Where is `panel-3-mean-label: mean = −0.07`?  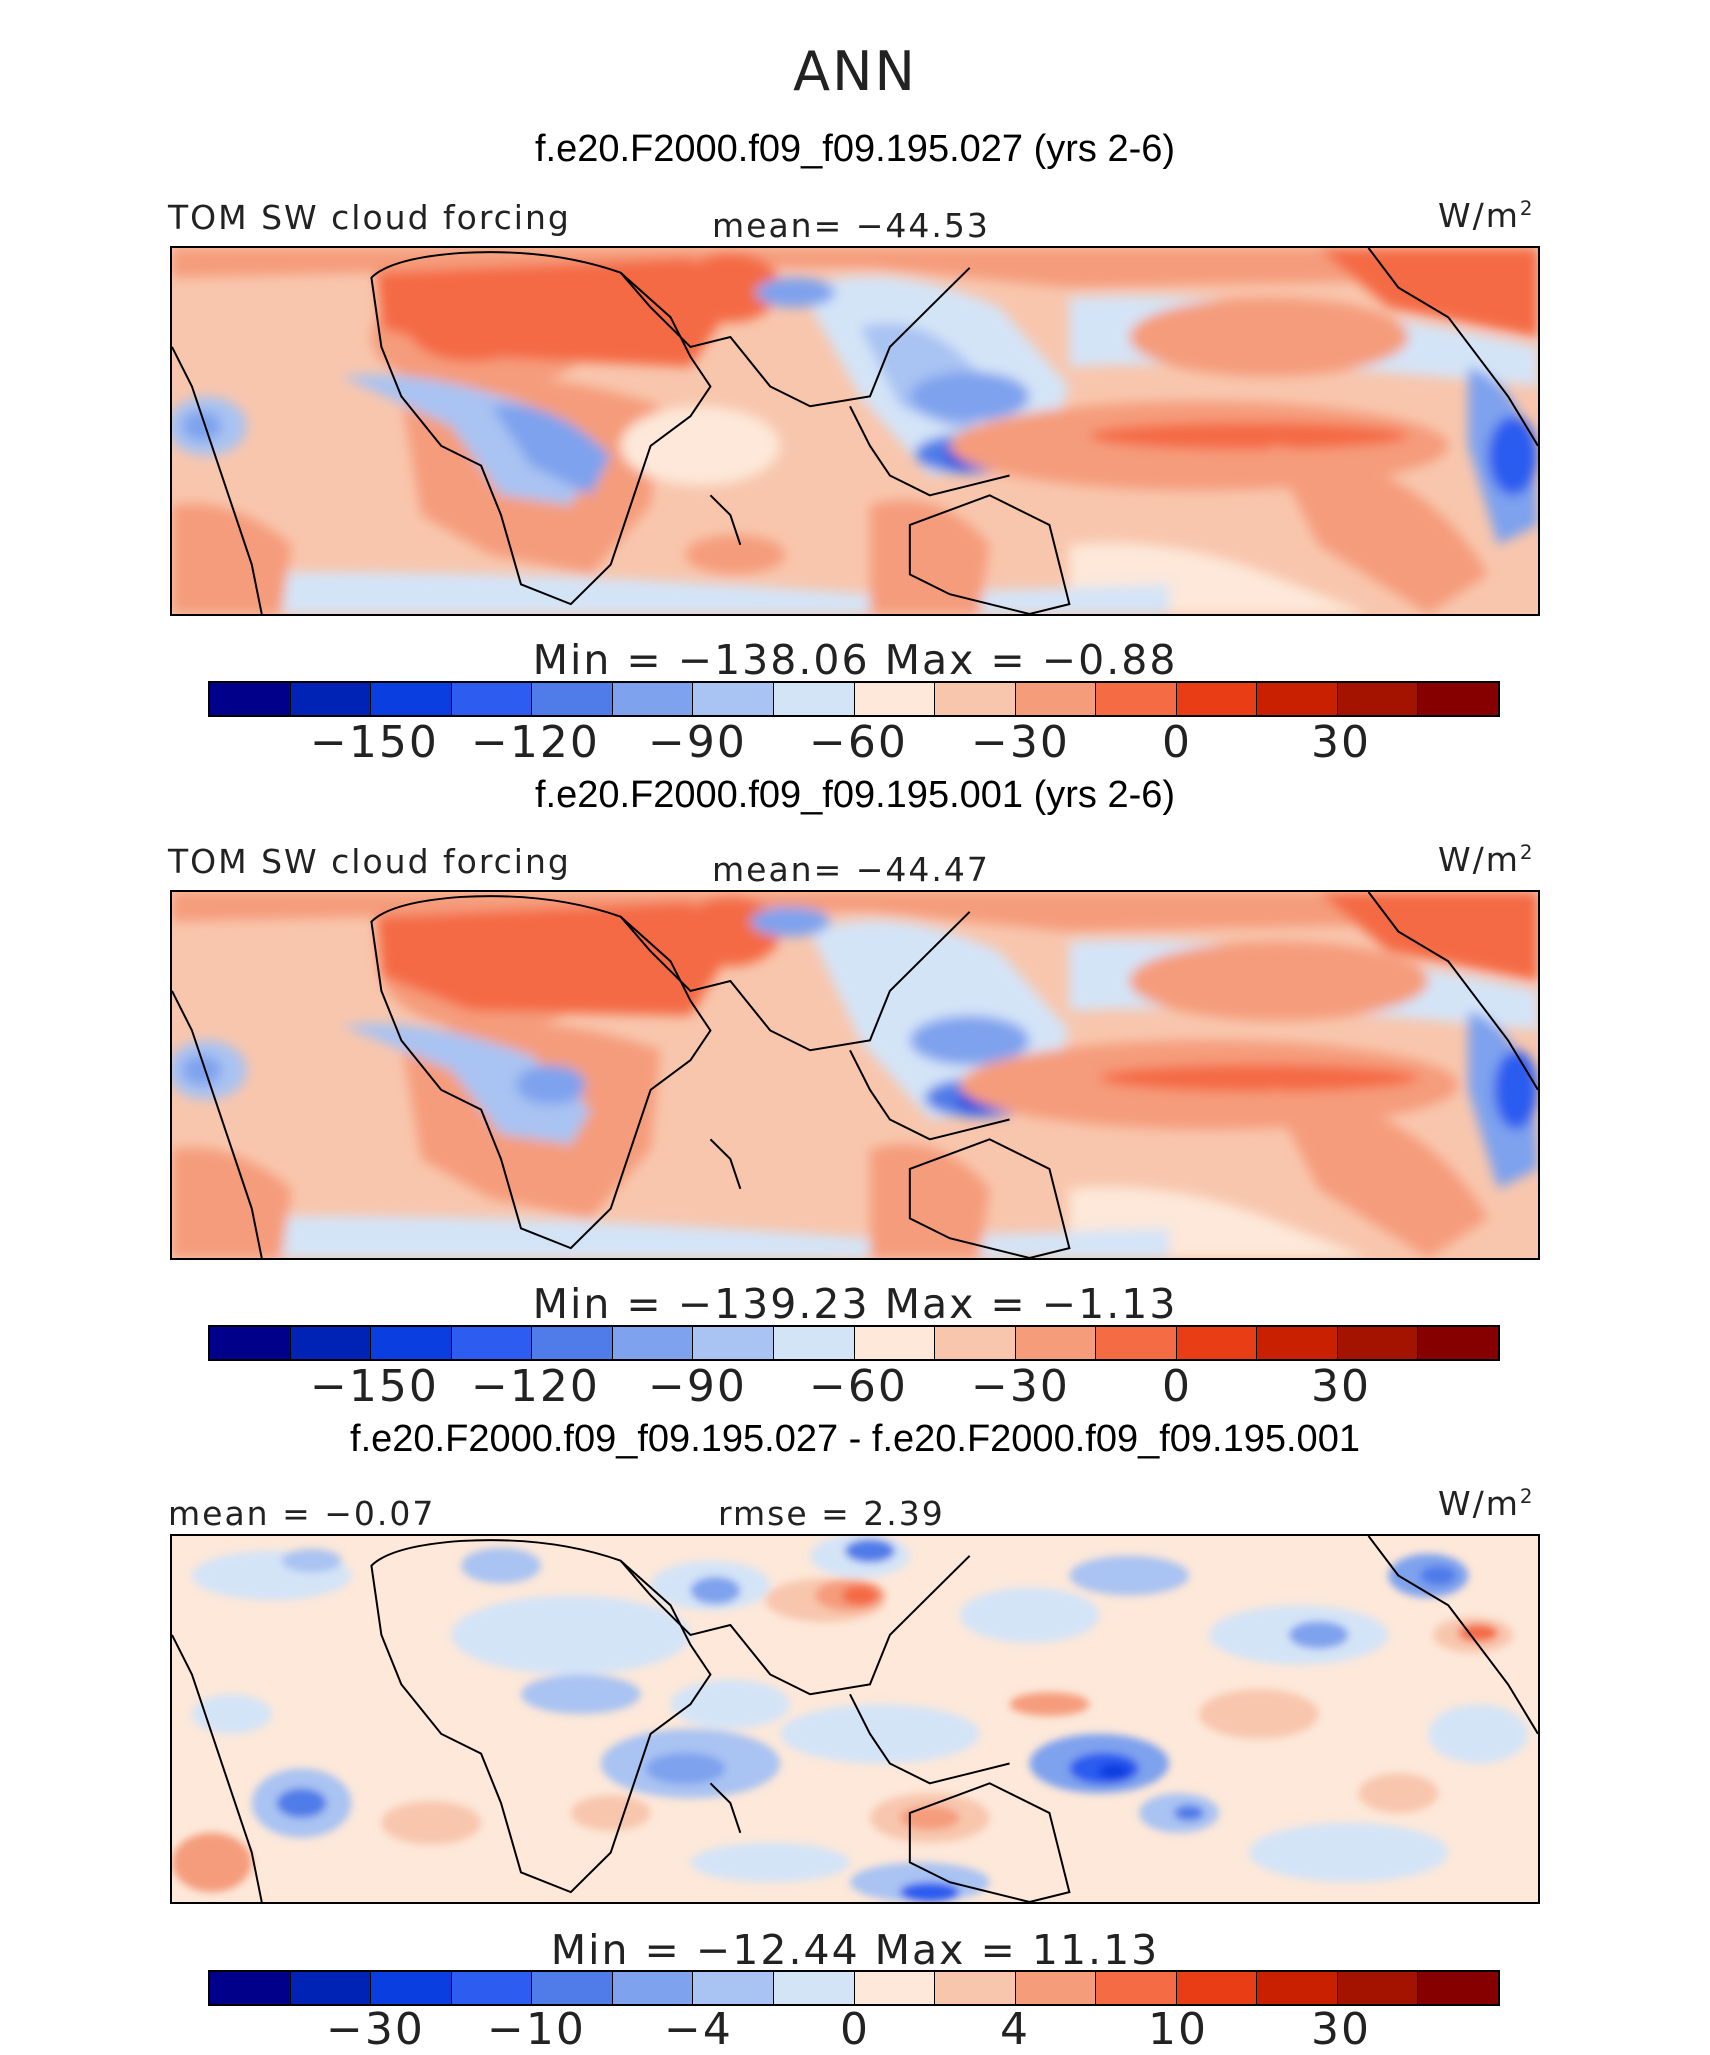
panel-3-mean-label: mean = −0.07 is located at coordinates (302, 1513).